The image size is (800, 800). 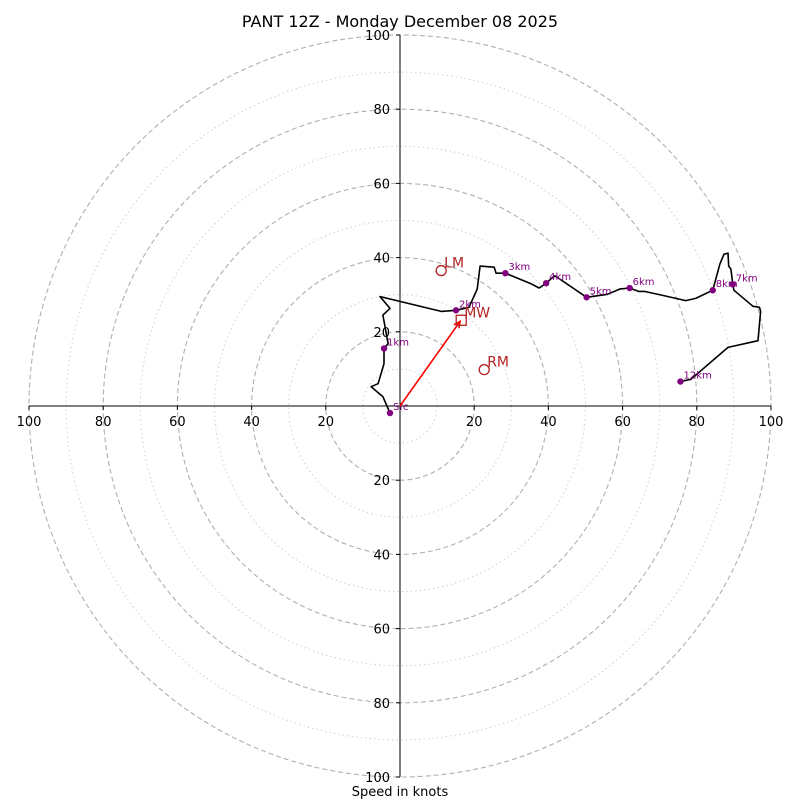 I want to click on storm-motion-marker-mw, so click(x=461, y=320).